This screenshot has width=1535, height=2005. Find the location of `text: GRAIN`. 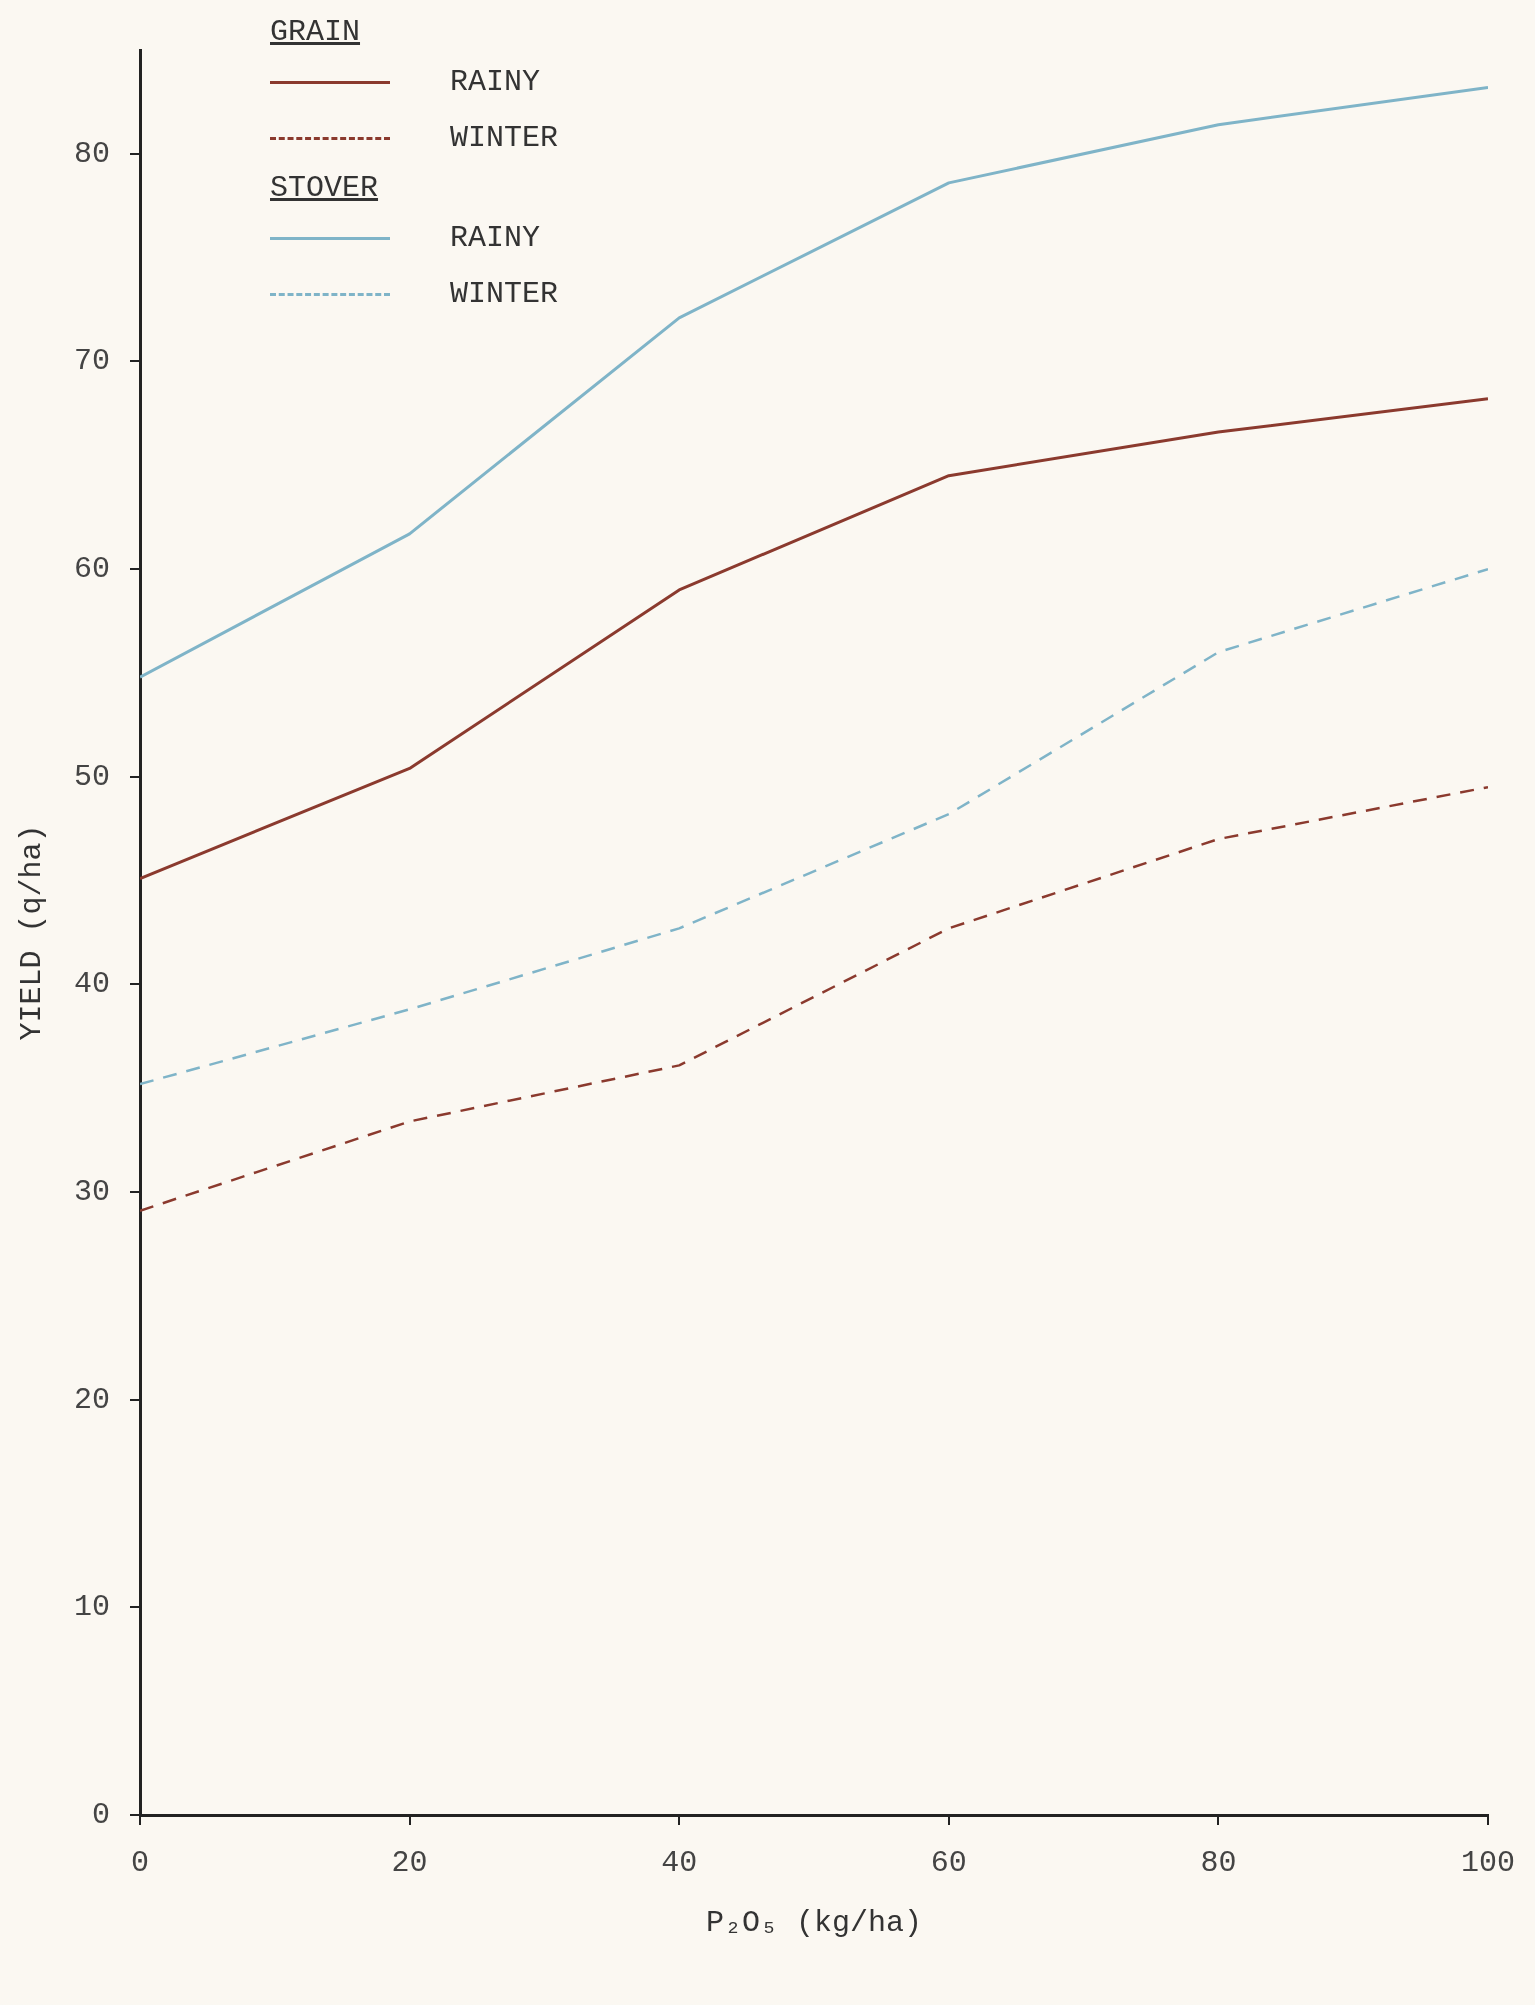

text: GRAIN is located at coordinates (315, 32).